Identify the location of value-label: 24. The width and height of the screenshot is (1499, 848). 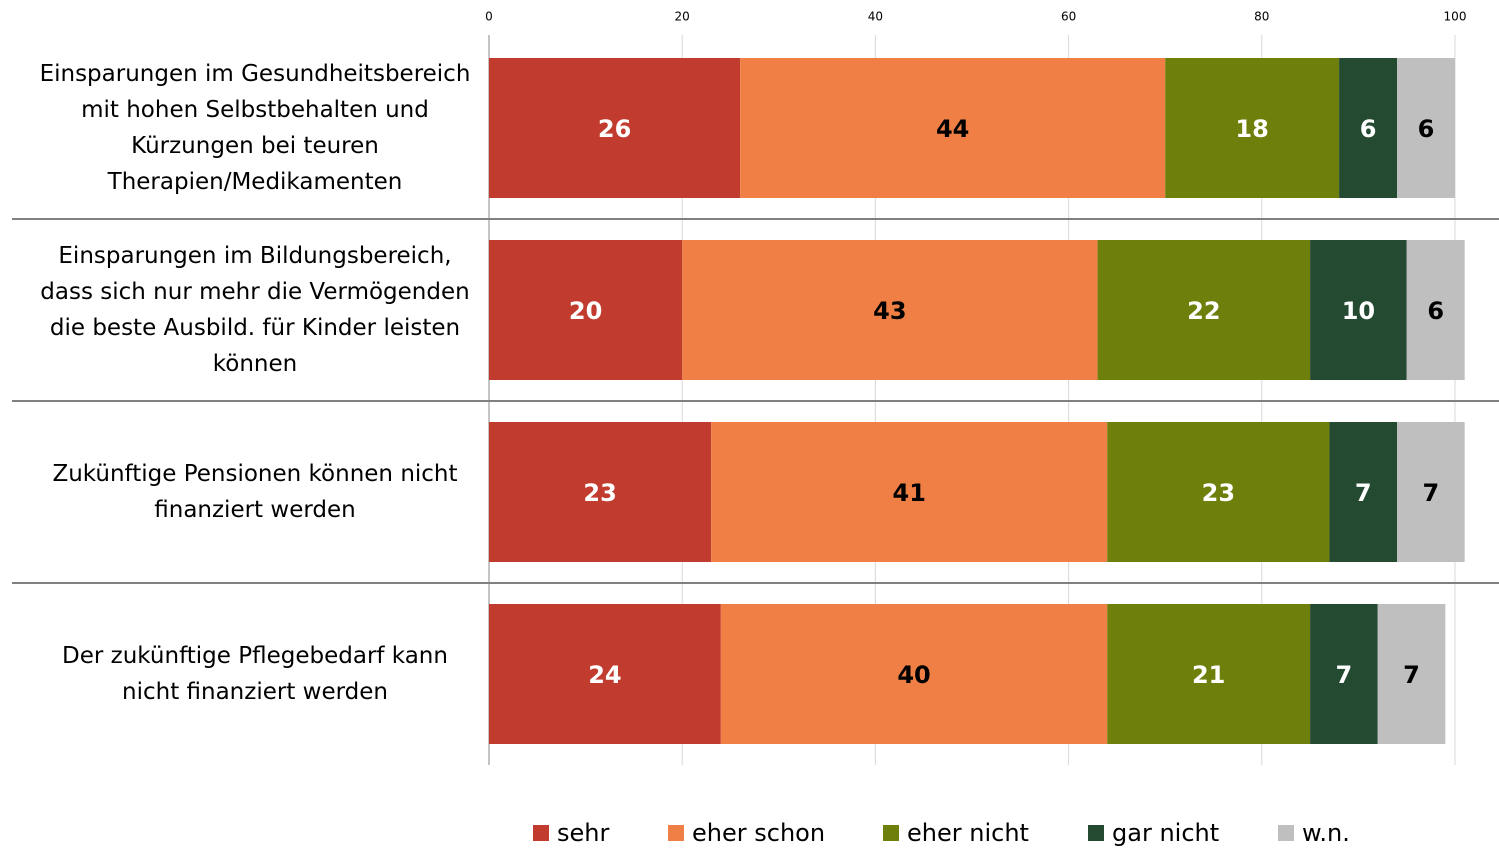
(604, 675).